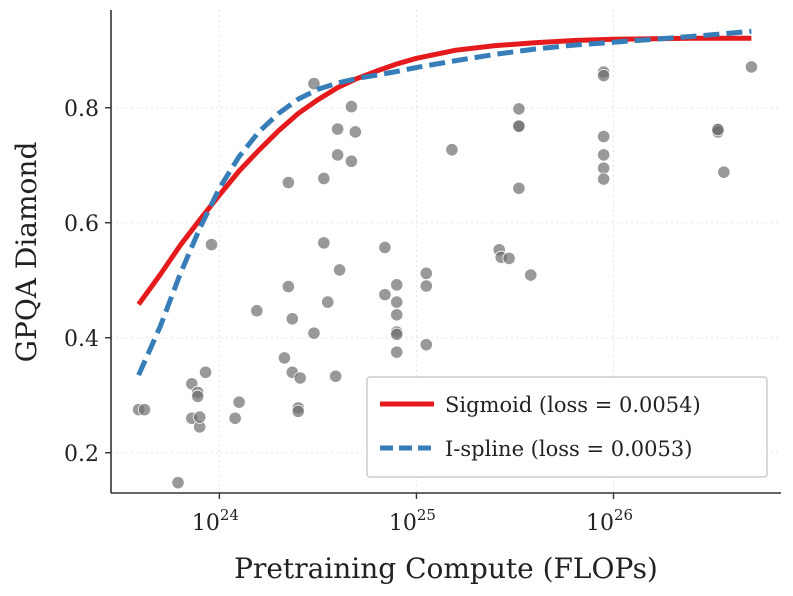  Describe the element at coordinates (609, 521) in the screenshot. I see `x-tick-label: 1026` at that location.